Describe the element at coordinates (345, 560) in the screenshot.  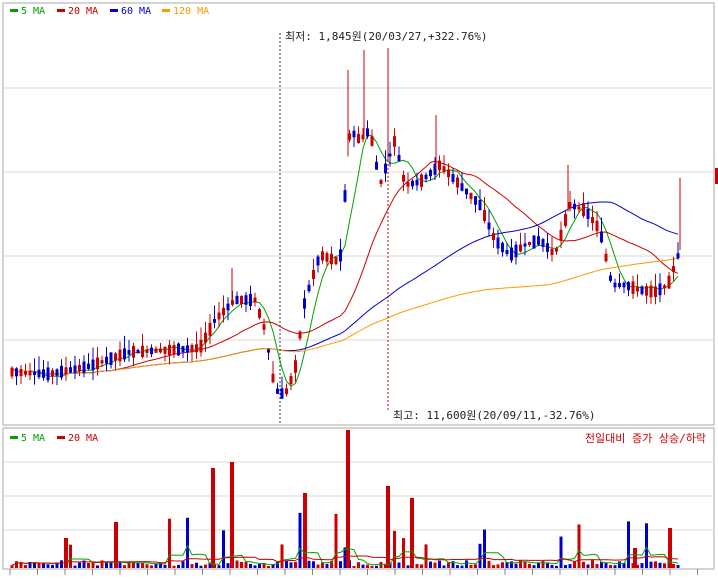
I see `vol-ma20-line` at that location.